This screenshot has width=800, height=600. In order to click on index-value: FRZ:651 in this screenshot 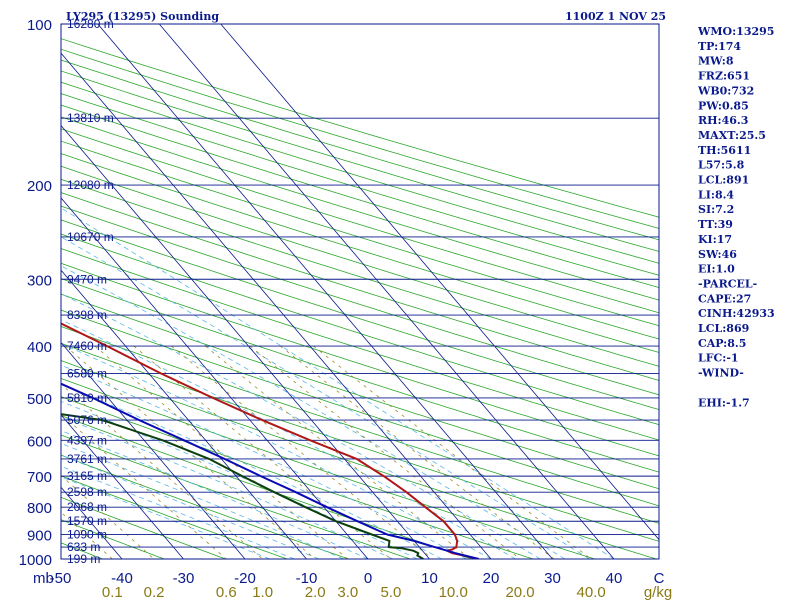, I will do `click(724, 76)`.